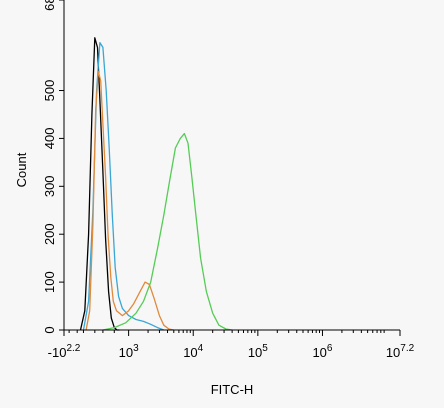 This screenshot has width=444, height=408. I want to click on y-tick-label-2: 200, so click(49, 234).